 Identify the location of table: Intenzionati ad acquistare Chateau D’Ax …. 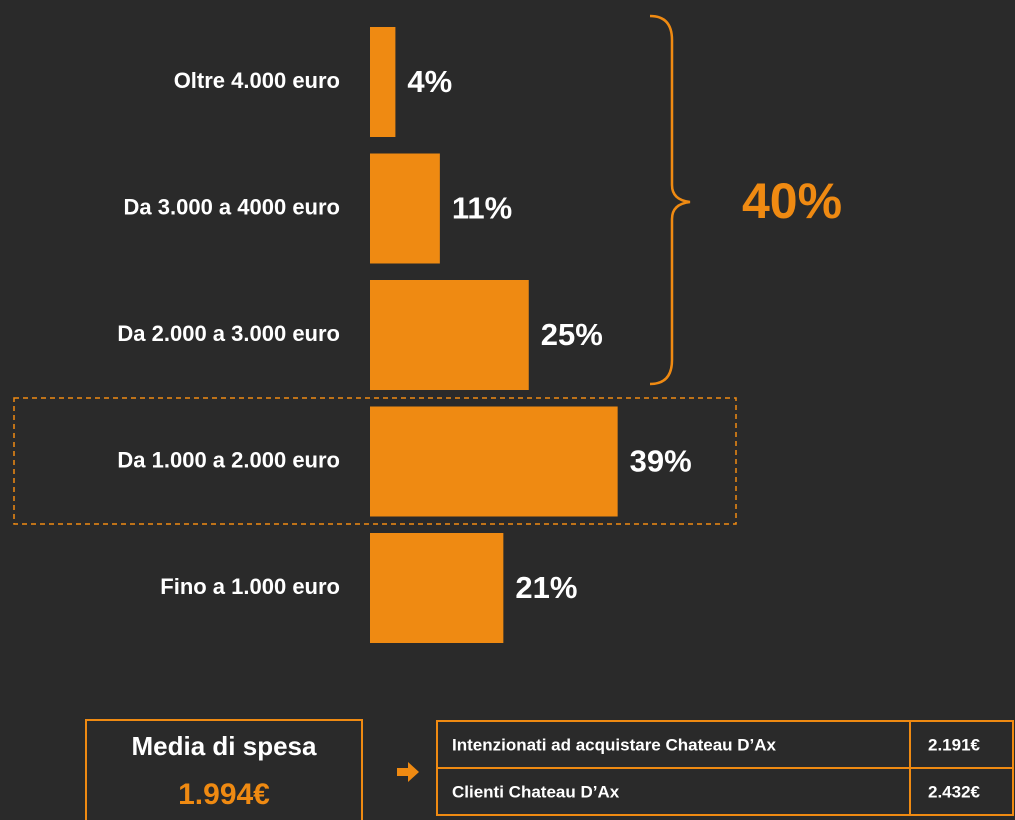
(725, 768).